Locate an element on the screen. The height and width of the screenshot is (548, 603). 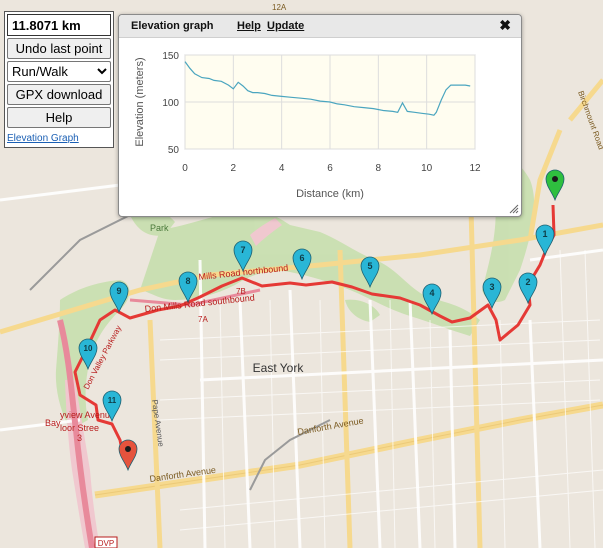
close-icon: ✖ is located at coordinates (505, 25).